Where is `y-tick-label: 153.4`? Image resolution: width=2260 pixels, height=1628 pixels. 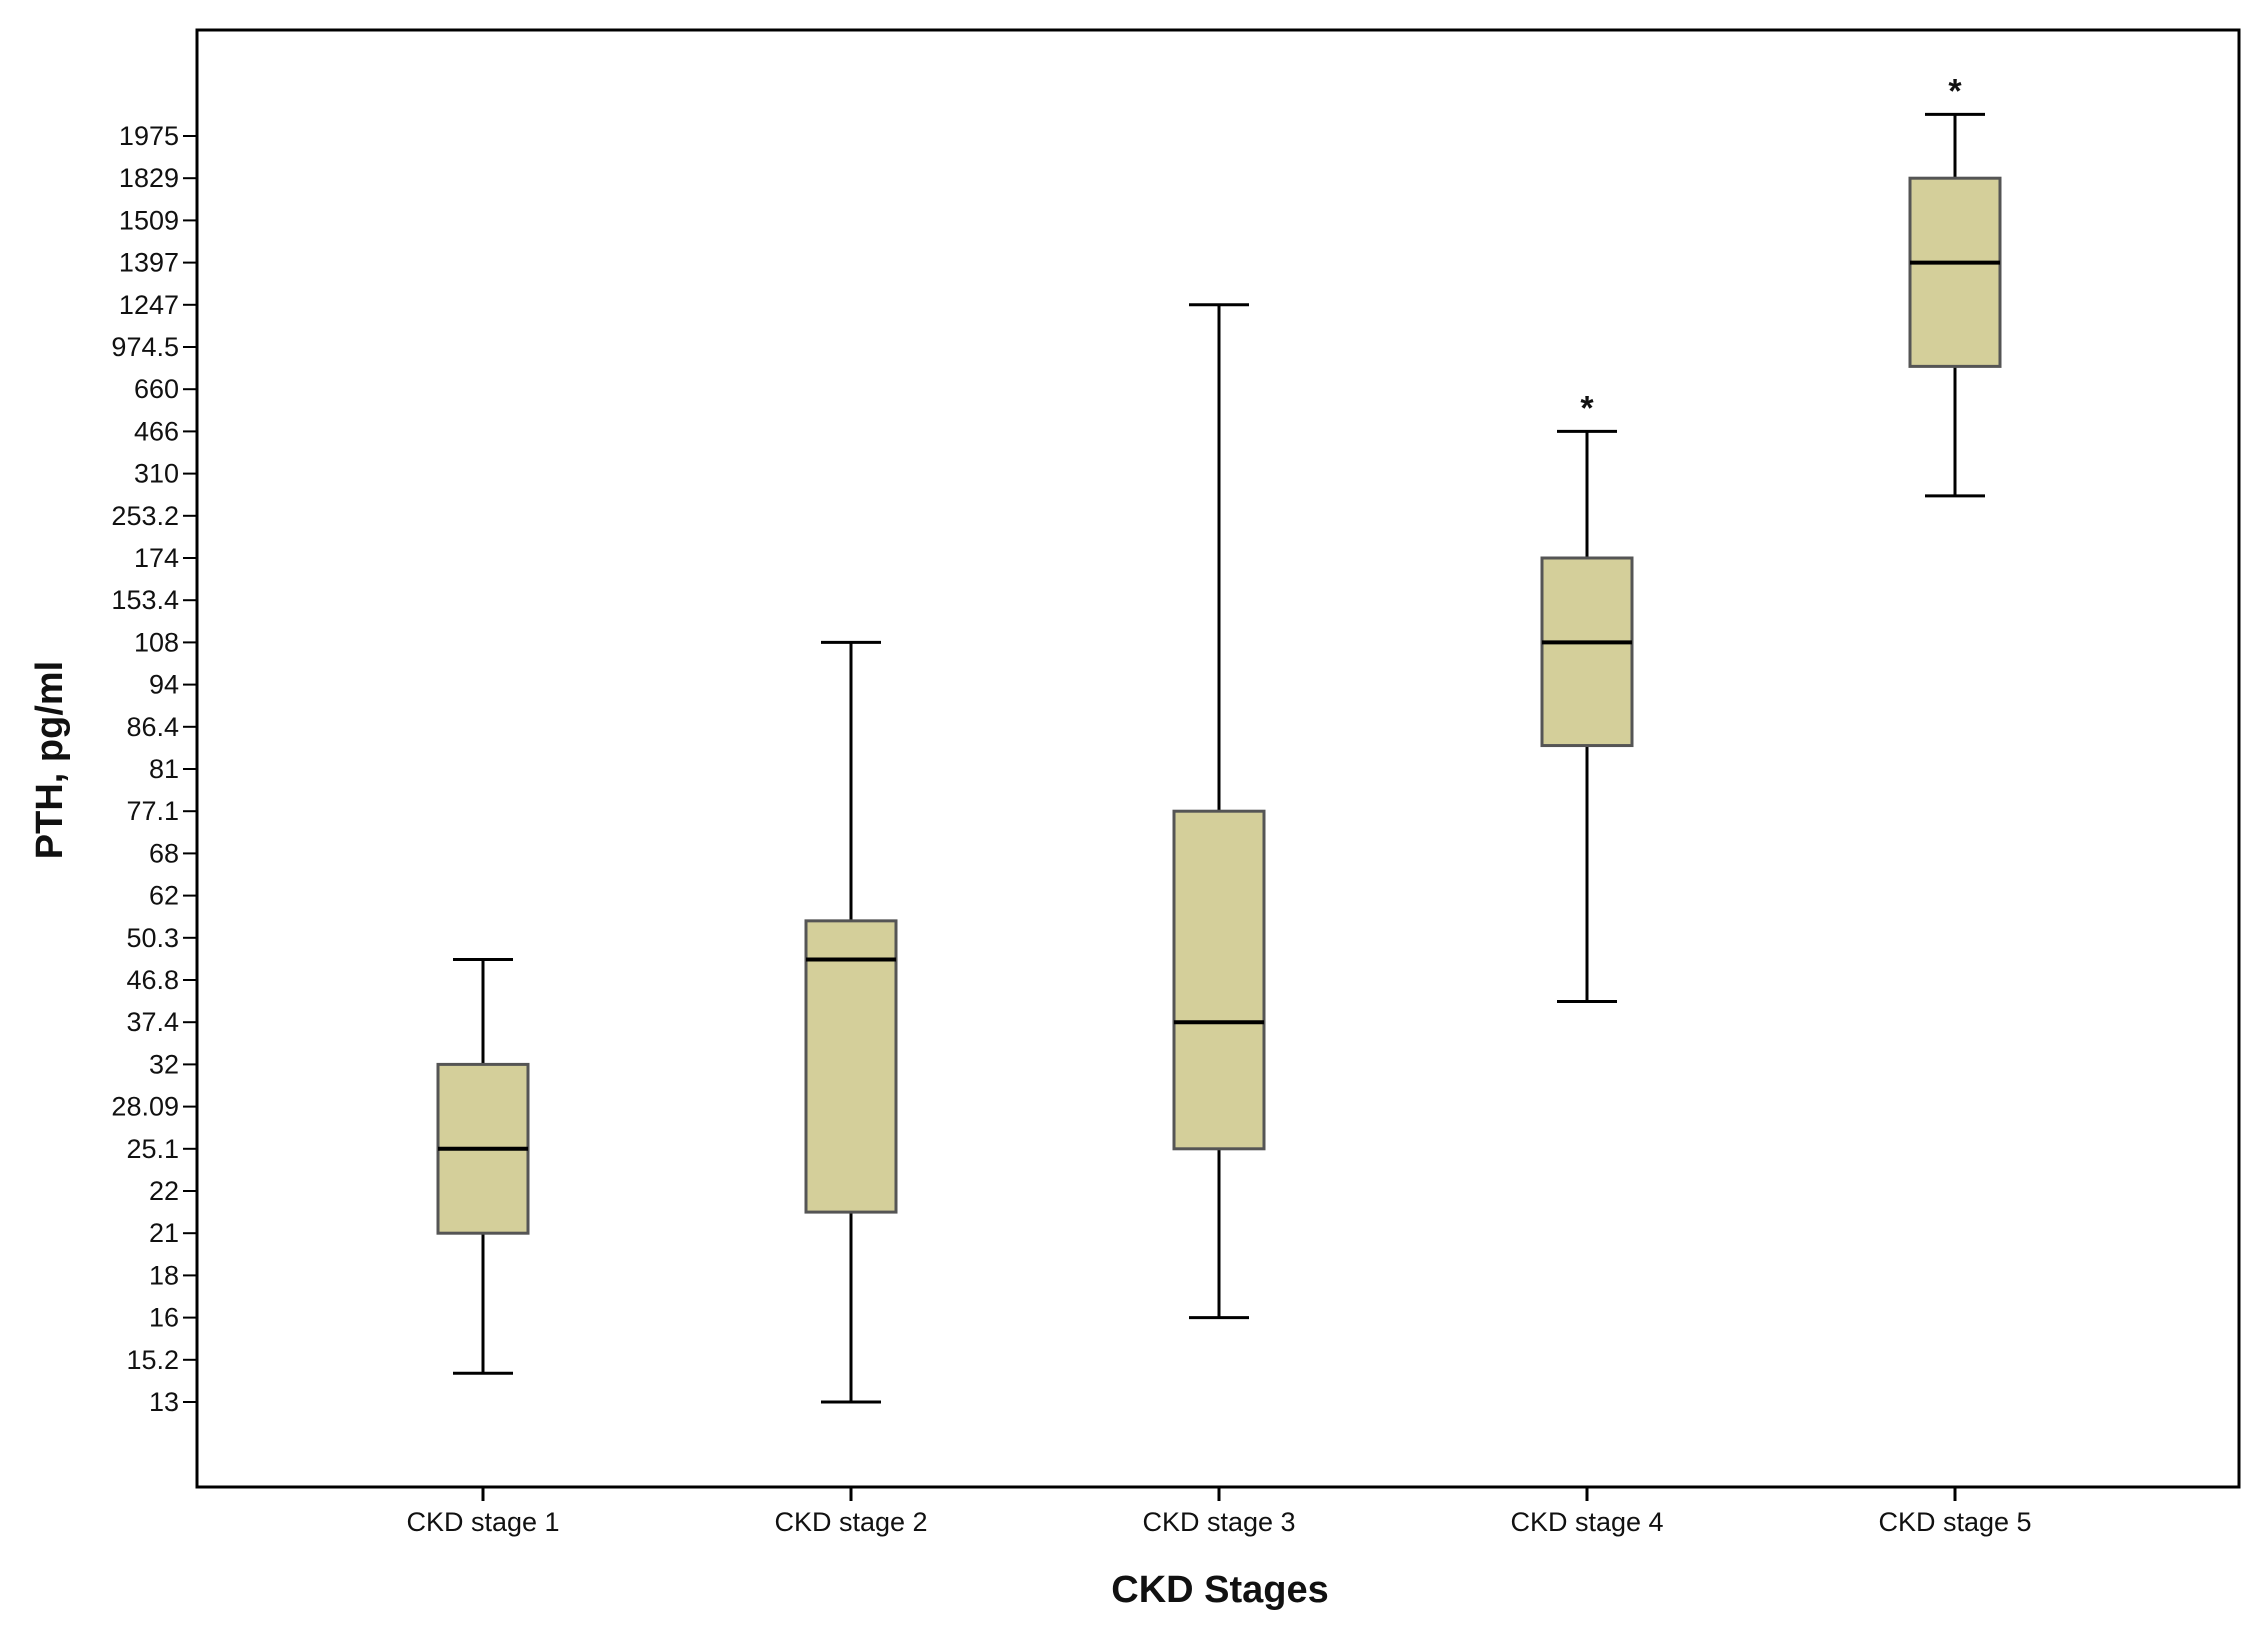 y-tick-label: 153.4 is located at coordinates (145, 600).